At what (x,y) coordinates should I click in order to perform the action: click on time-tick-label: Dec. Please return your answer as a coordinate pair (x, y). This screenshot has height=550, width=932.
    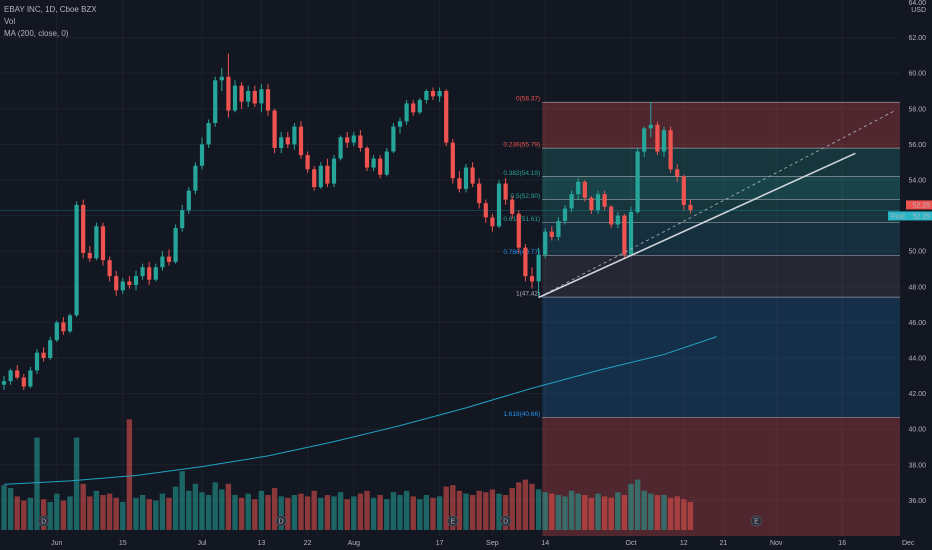
    Looking at the image, I should click on (908, 543).